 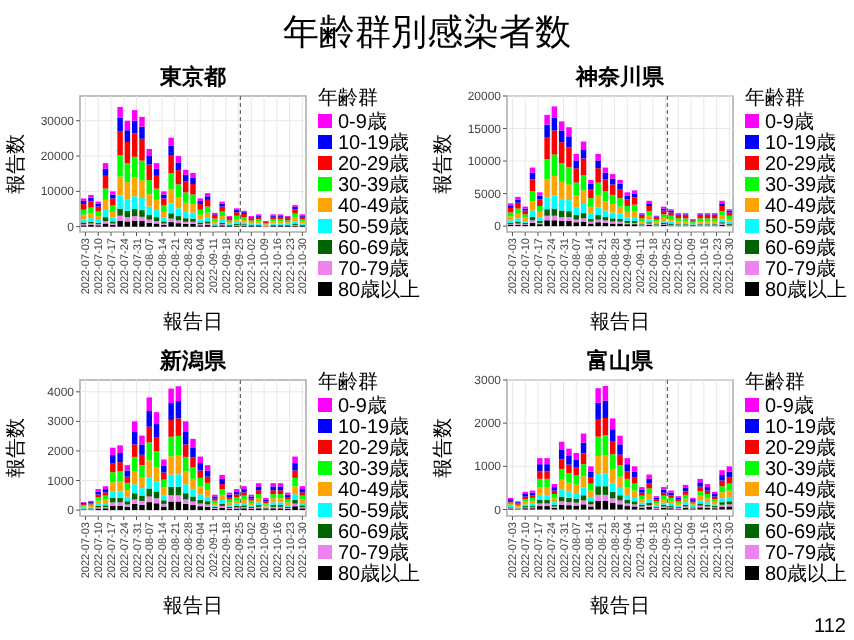 I want to click on chart-title: 富山県, so click(x=621, y=361).